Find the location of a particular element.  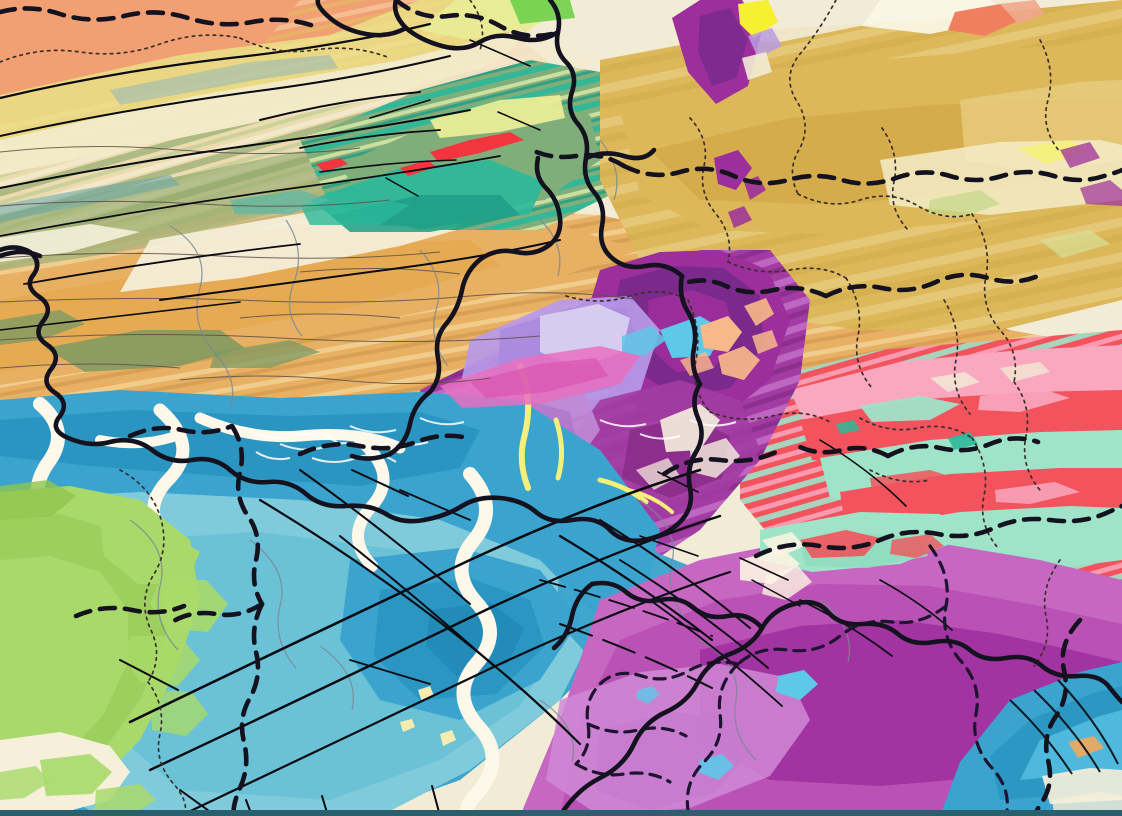

region-songpan is located at coordinates (114, 648).